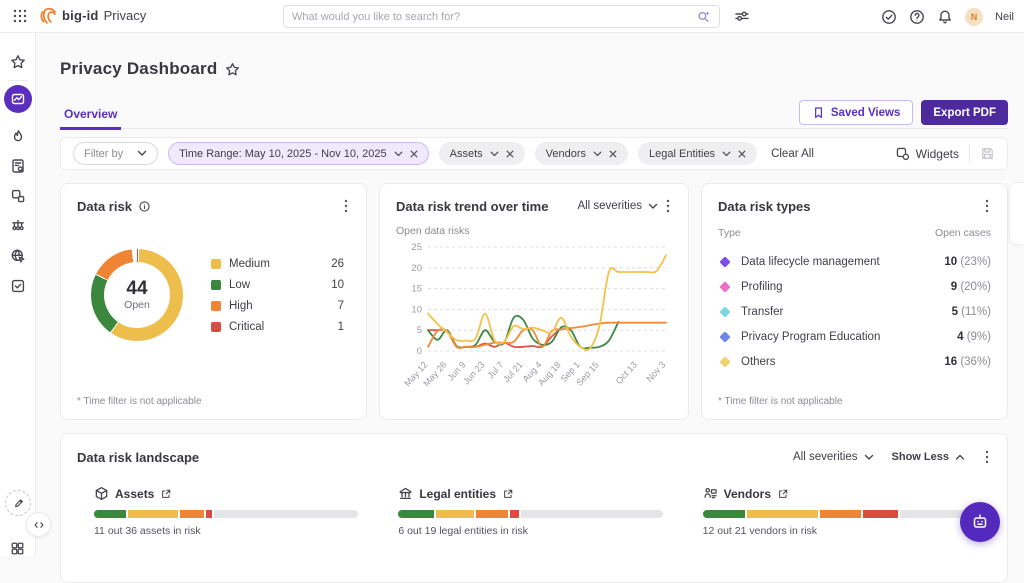 The height and width of the screenshot is (583, 1024). What do you see at coordinates (987, 153) in the screenshot?
I see `save-view-icon` at bounding box center [987, 153].